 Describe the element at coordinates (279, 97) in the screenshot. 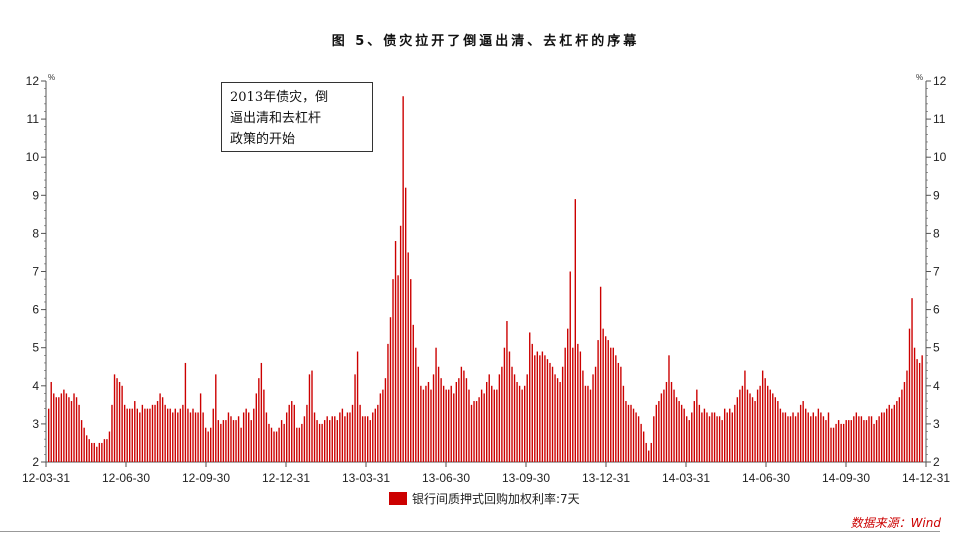

I see `annotation-line-1: 2013年债灾，倒` at that location.